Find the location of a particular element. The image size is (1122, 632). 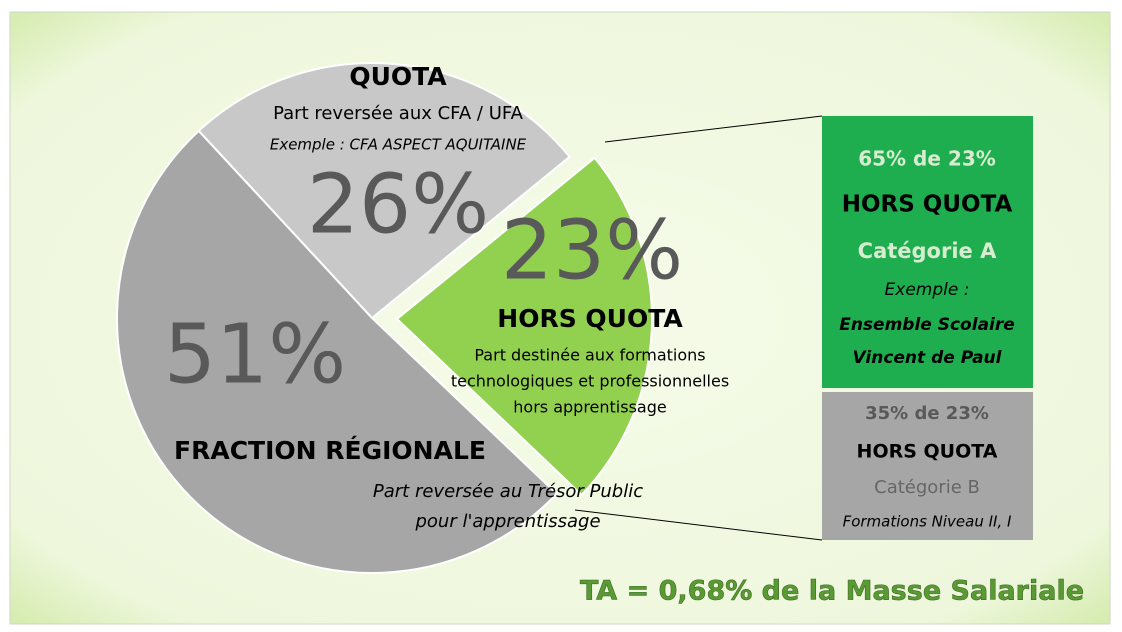

slice-title: FRACTION RÉGIONALE is located at coordinates (330, 450).